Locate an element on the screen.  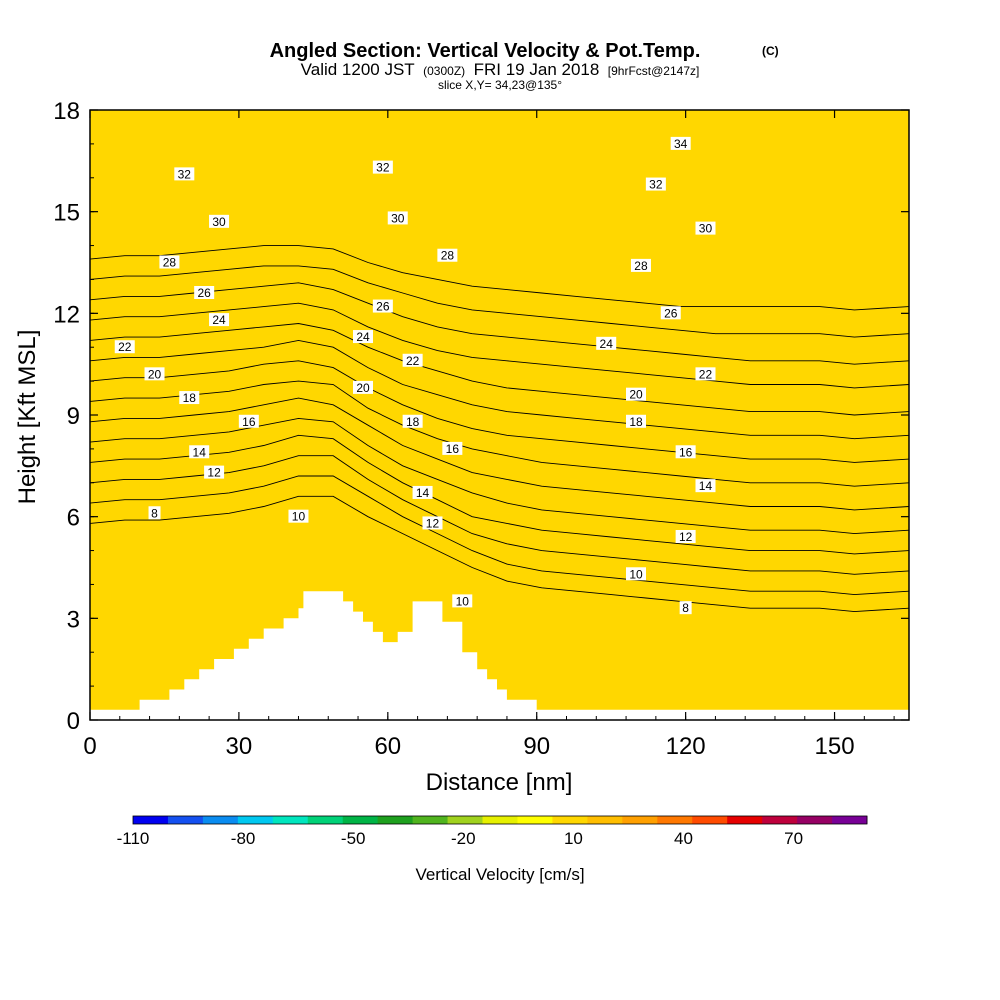
y-tick-label: 9 is located at coordinates (73, 416).